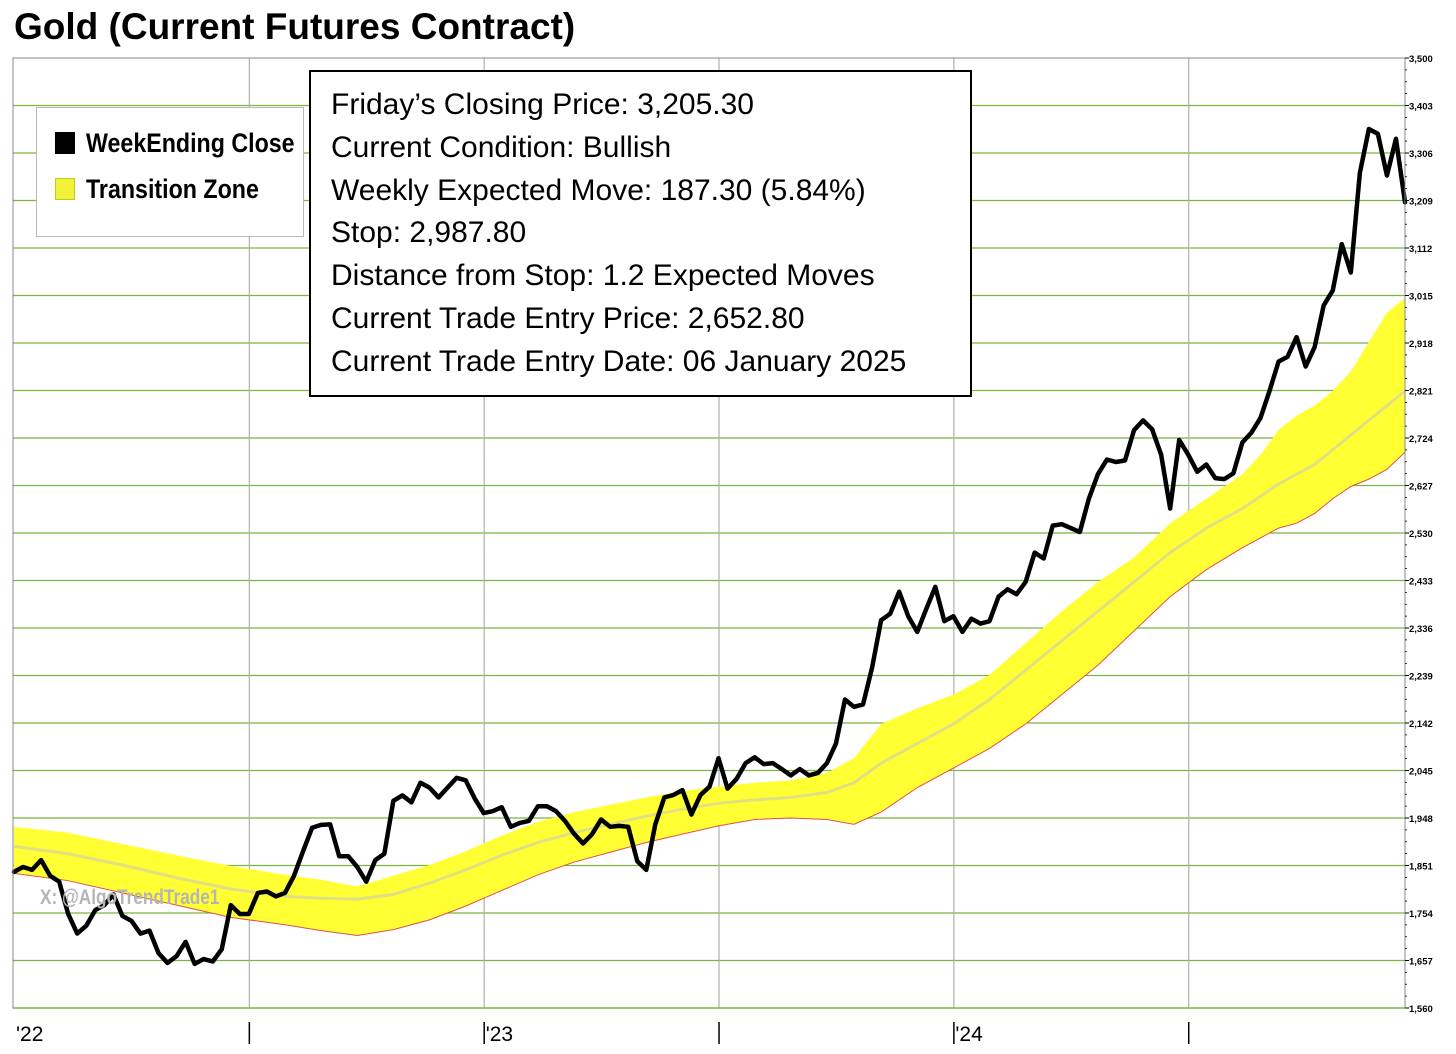 The width and height of the screenshot is (1456, 1054). Describe the element at coordinates (1421, 1009) in the screenshot. I see `y-tick-label: 1,560` at that location.